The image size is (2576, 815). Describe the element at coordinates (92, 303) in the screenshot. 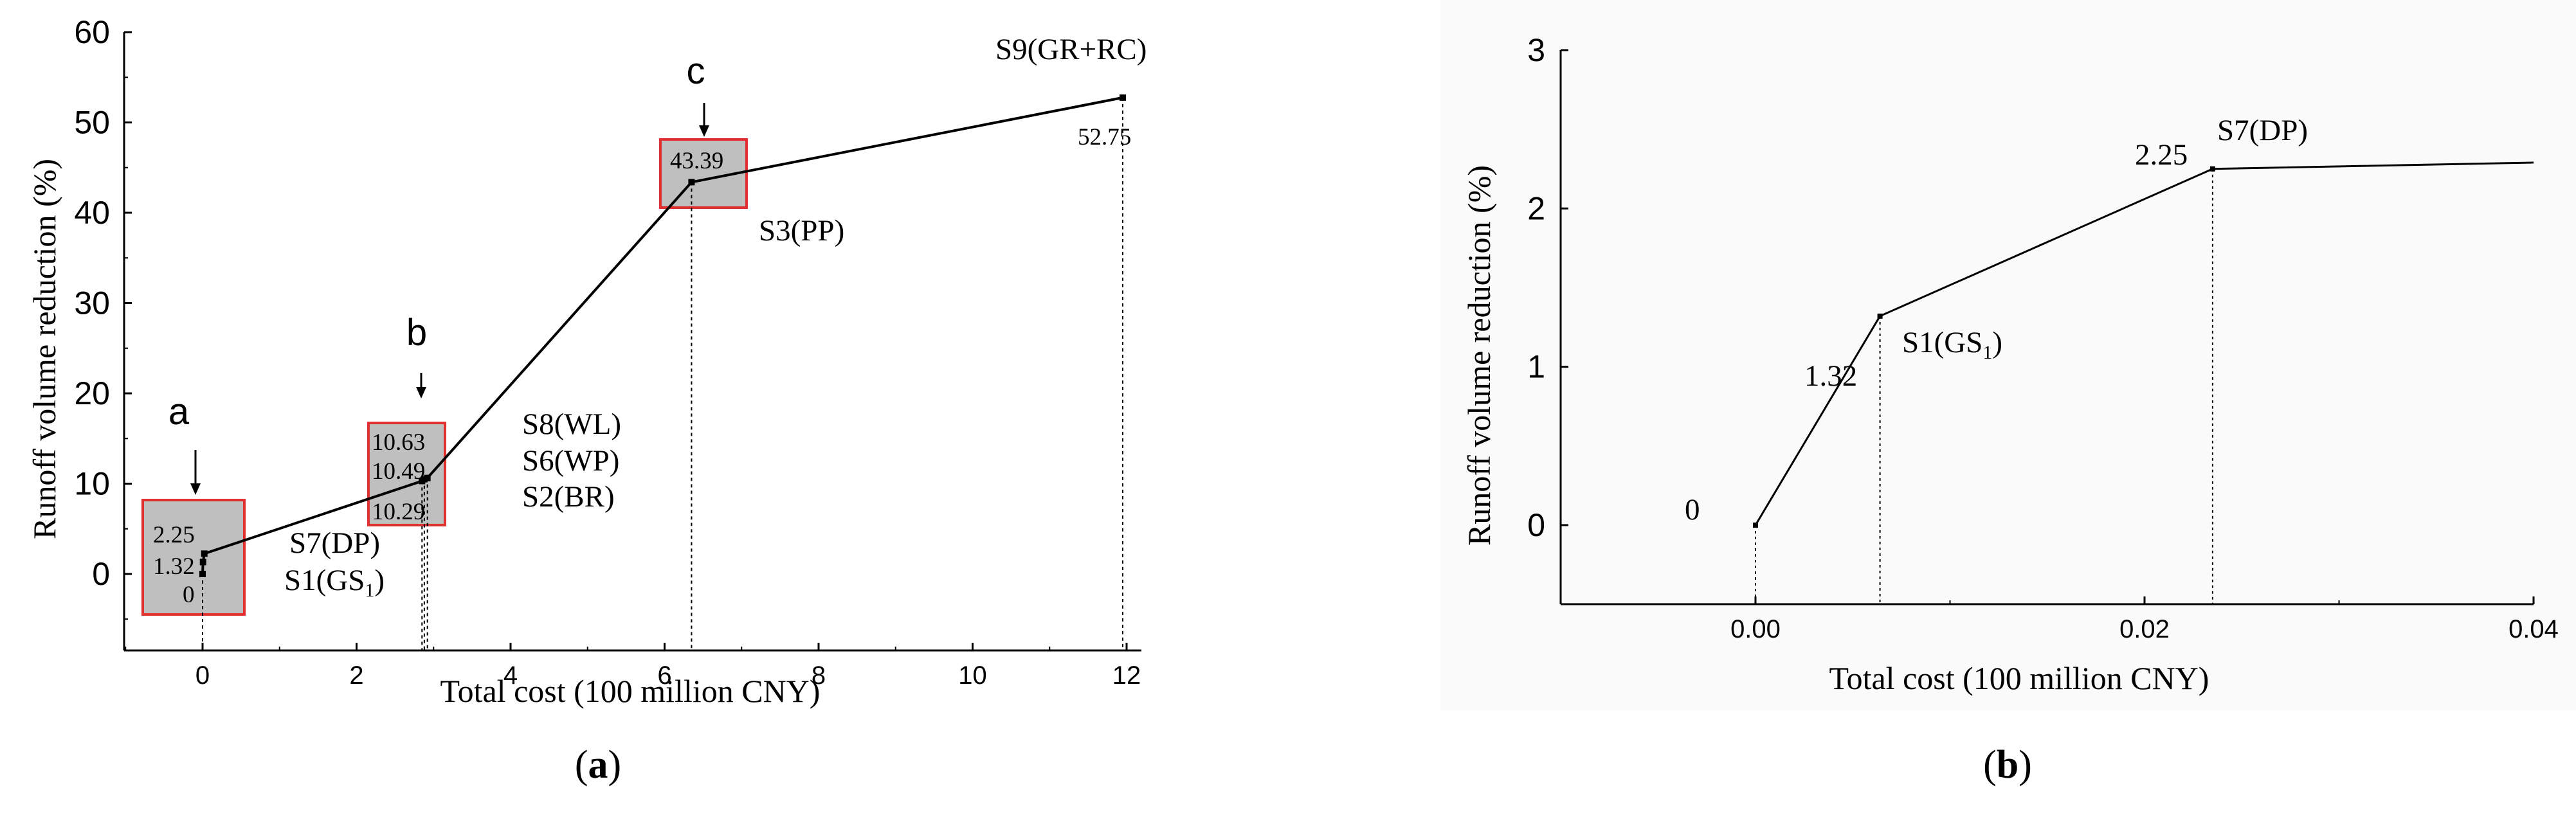

I see `y-tick-label-a: 30` at that location.